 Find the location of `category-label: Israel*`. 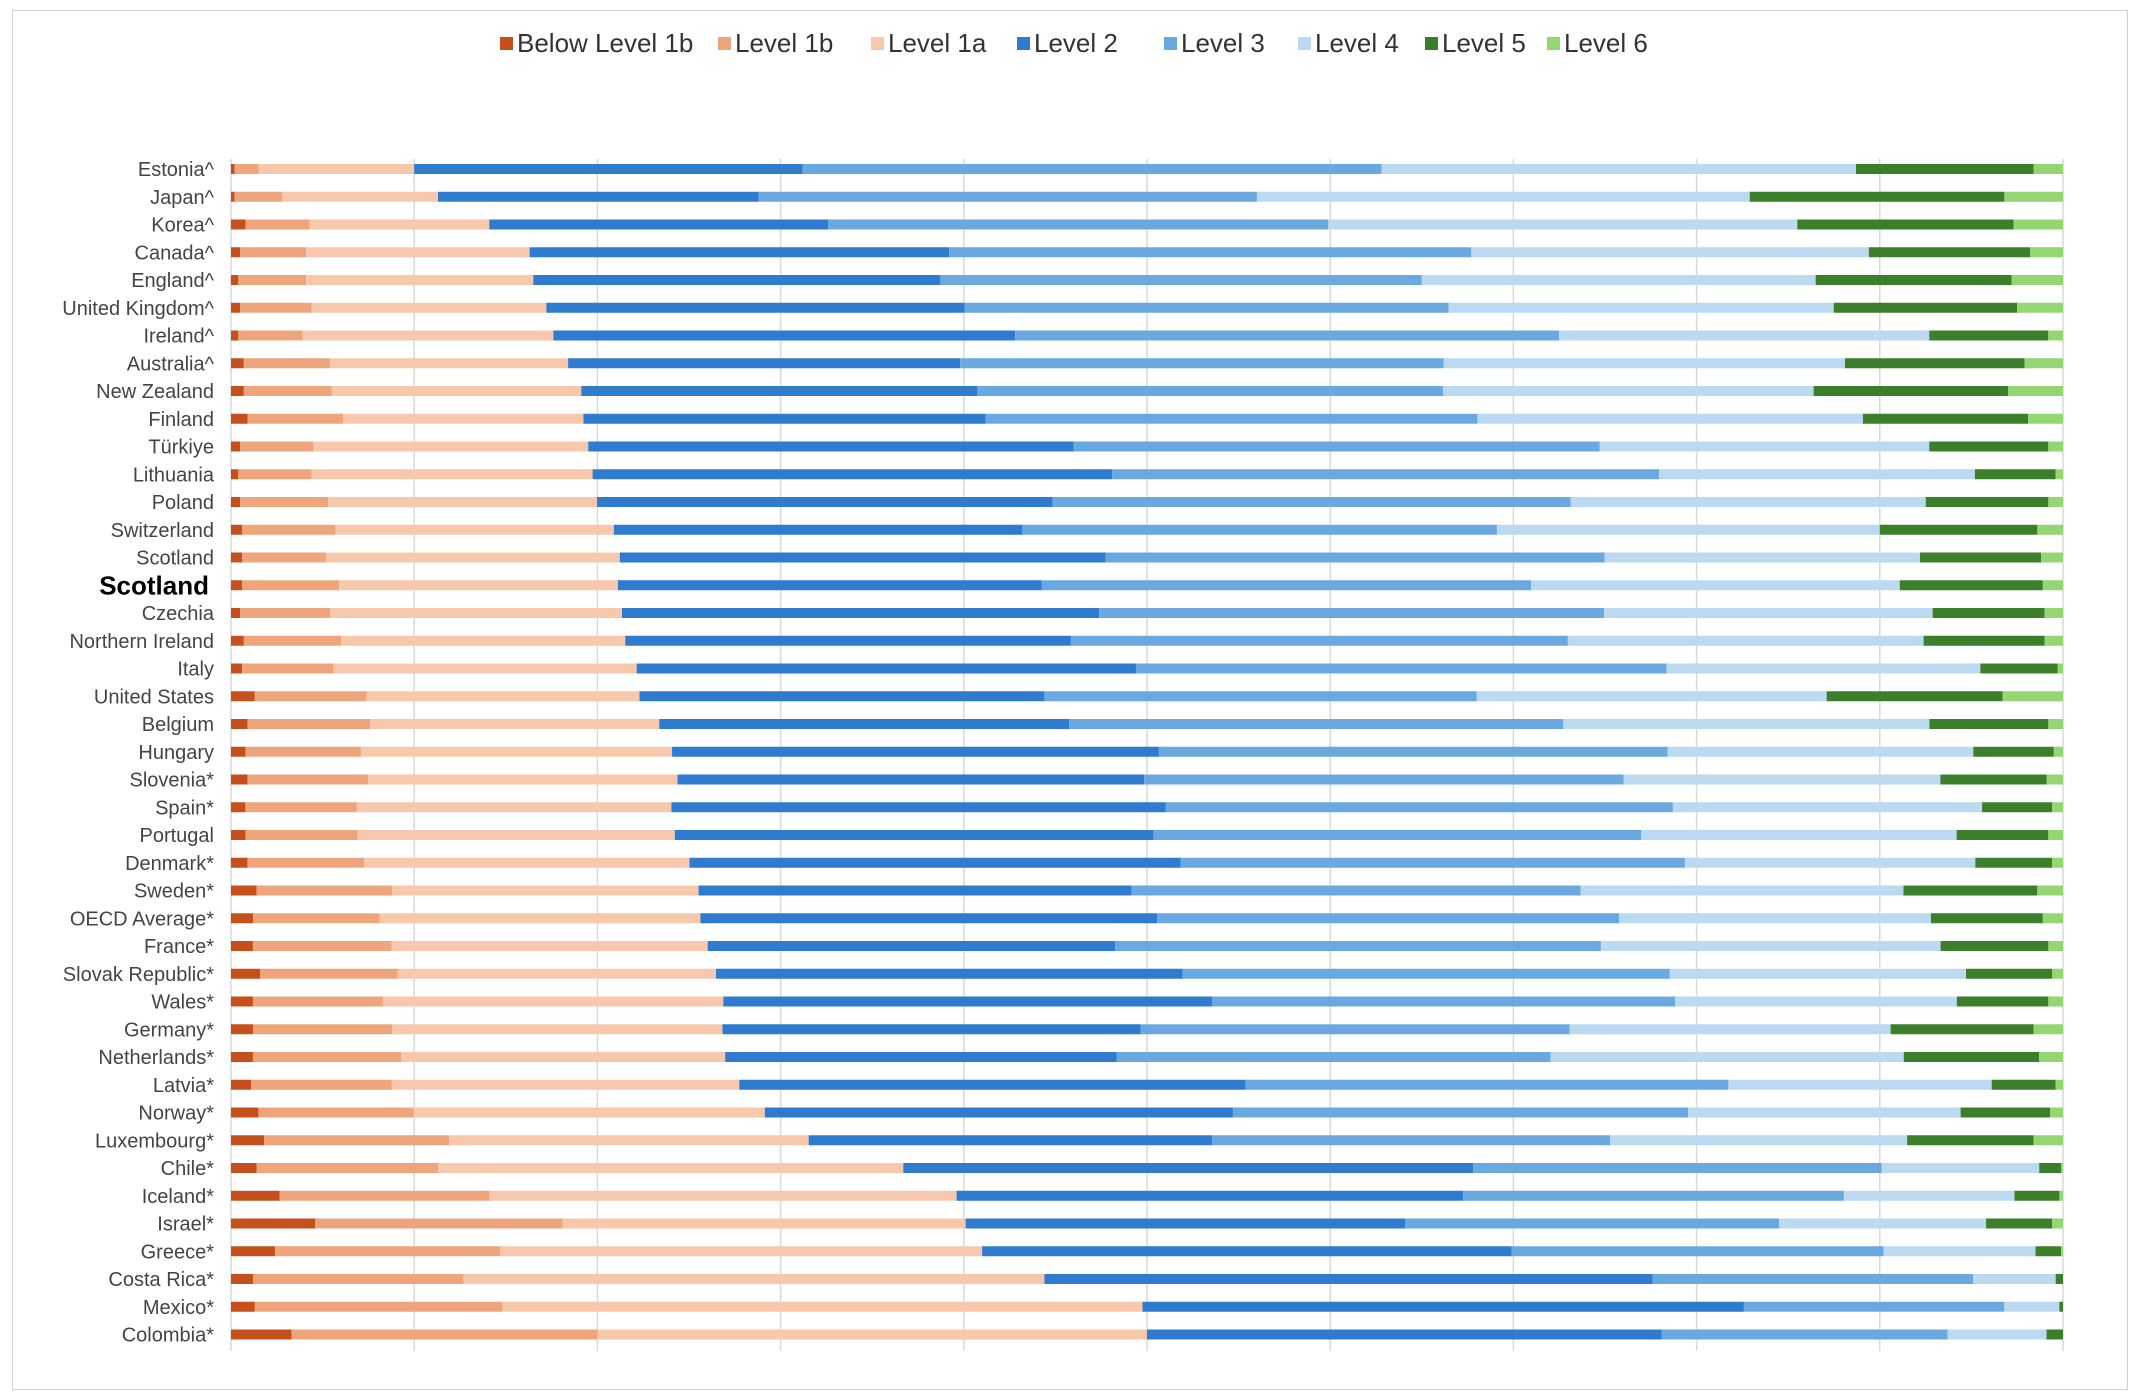

category-label: Israel* is located at coordinates (185, 1225).